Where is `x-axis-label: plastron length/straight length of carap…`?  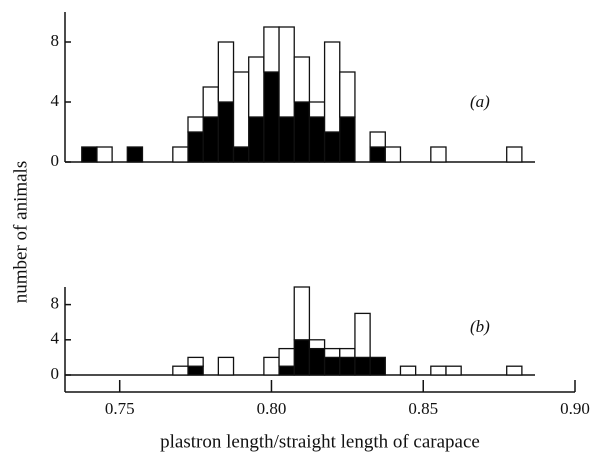 x-axis-label: plastron length/straight length of carap… is located at coordinates (320, 441).